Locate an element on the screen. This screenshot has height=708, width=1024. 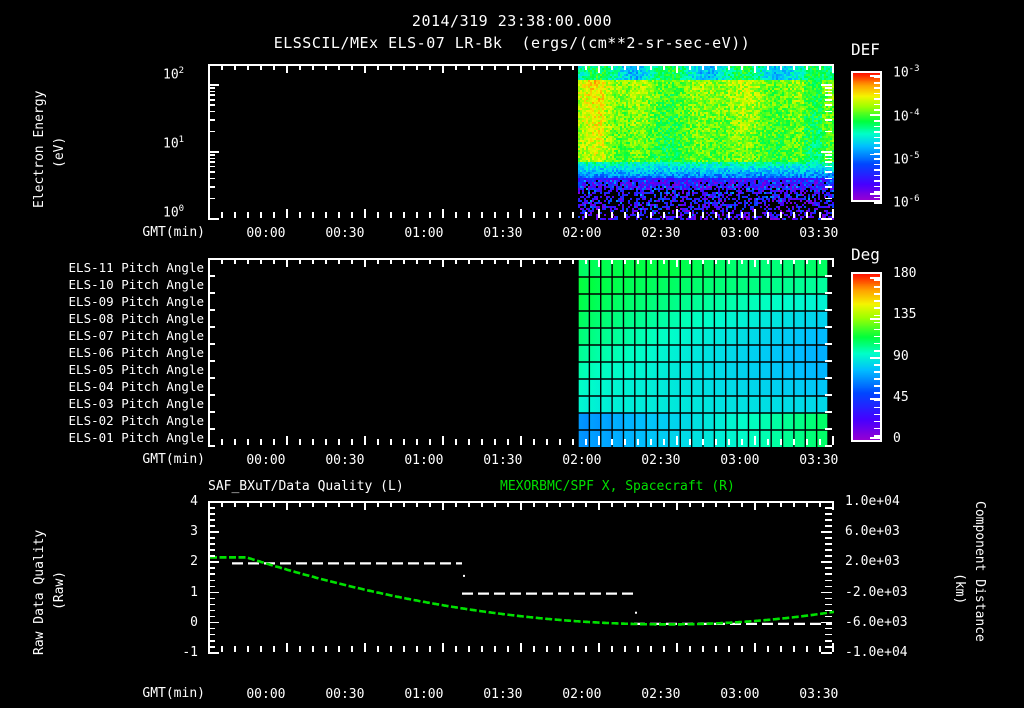
panel3-ytick-right-4: -6.0e+03 is located at coordinates (876, 622).